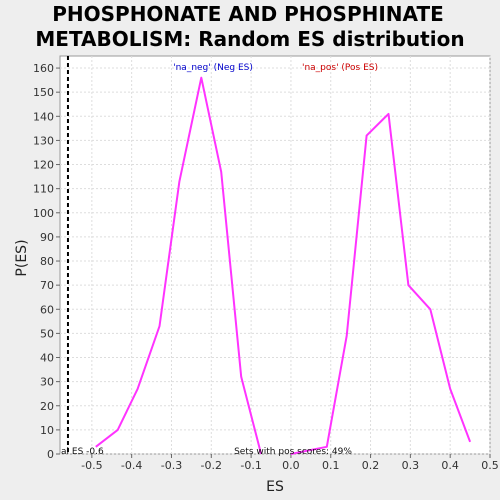 Image resolution: width=500 pixels, height=500 pixels. I want to click on y-tick-label: 50, so click(47, 333).